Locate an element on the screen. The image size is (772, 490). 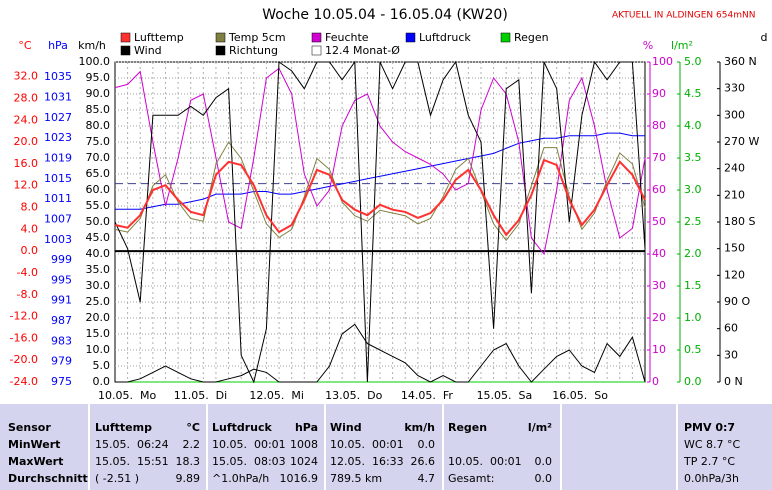
x-tick-label: 13.05. Do is located at coordinates (353, 395).